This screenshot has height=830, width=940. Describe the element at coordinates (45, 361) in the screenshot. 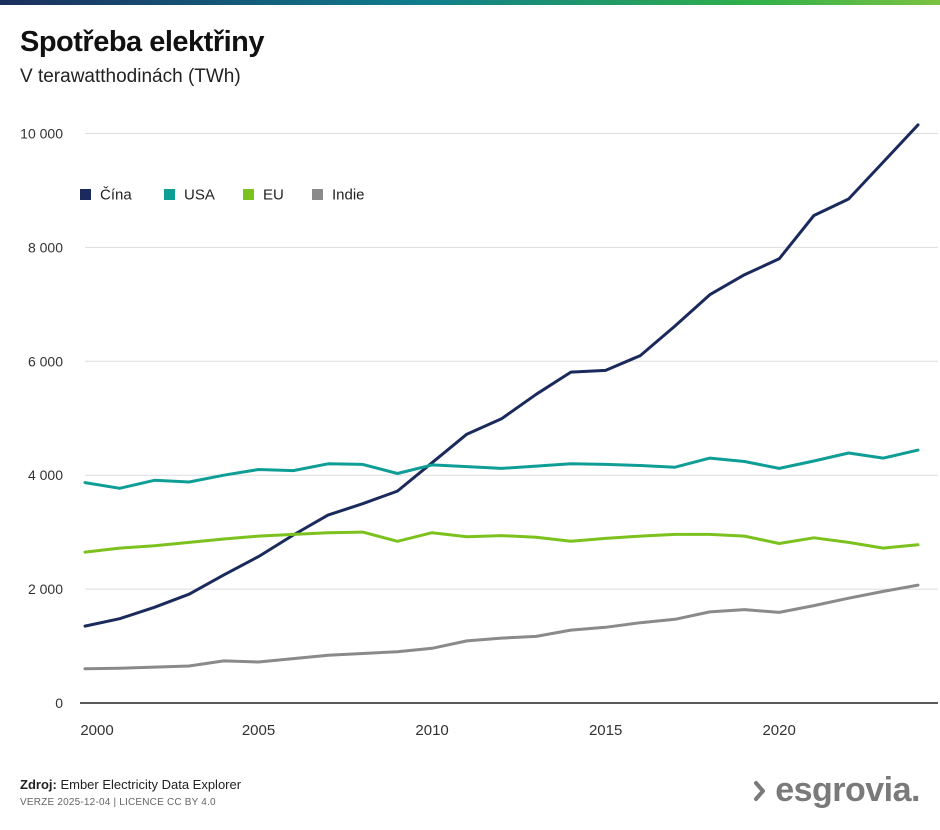

I see `y-tick-label: 6 000` at that location.